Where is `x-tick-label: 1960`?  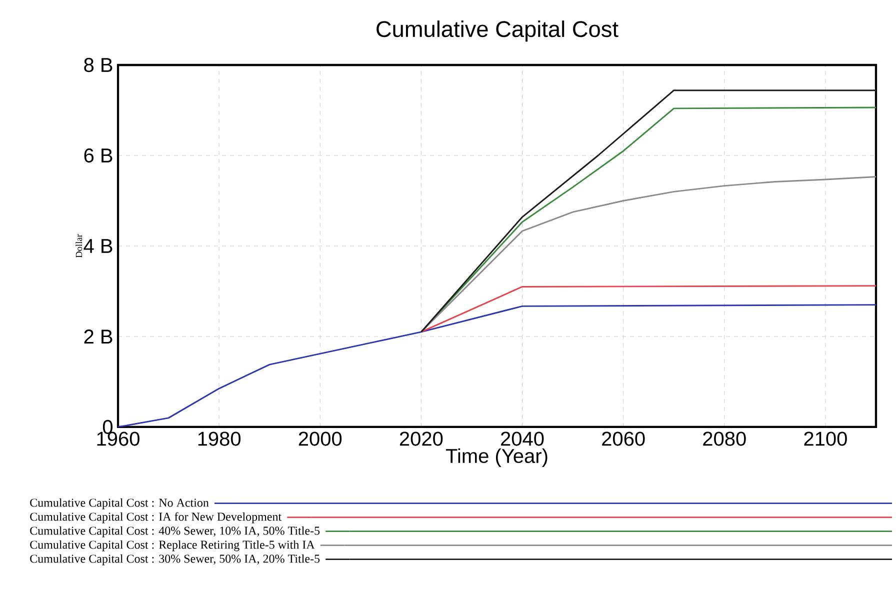 x-tick-label: 1960 is located at coordinates (118, 439).